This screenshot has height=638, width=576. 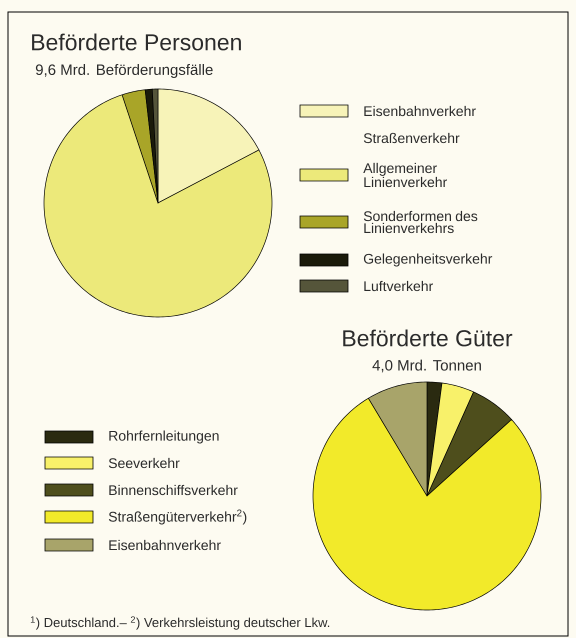 What do you see at coordinates (412, 138) in the screenshot?
I see `text: Straßenverkehr` at bounding box center [412, 138].